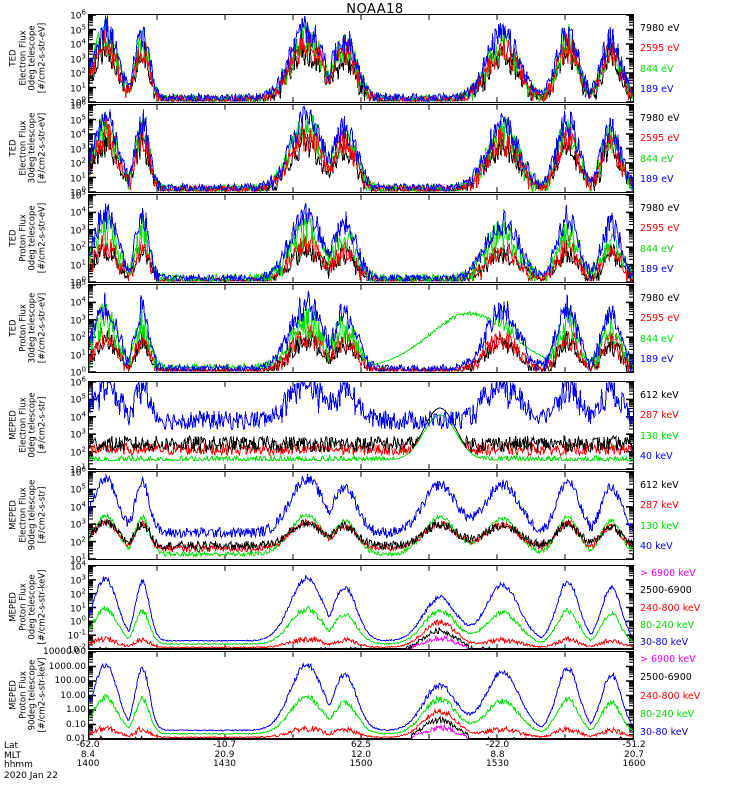  I want to click on panel-ted-electron-30deg: 10⁰ 10¹ 10² 10³ 10⁴ 10⁵ 10⁶, so click(352, 149).